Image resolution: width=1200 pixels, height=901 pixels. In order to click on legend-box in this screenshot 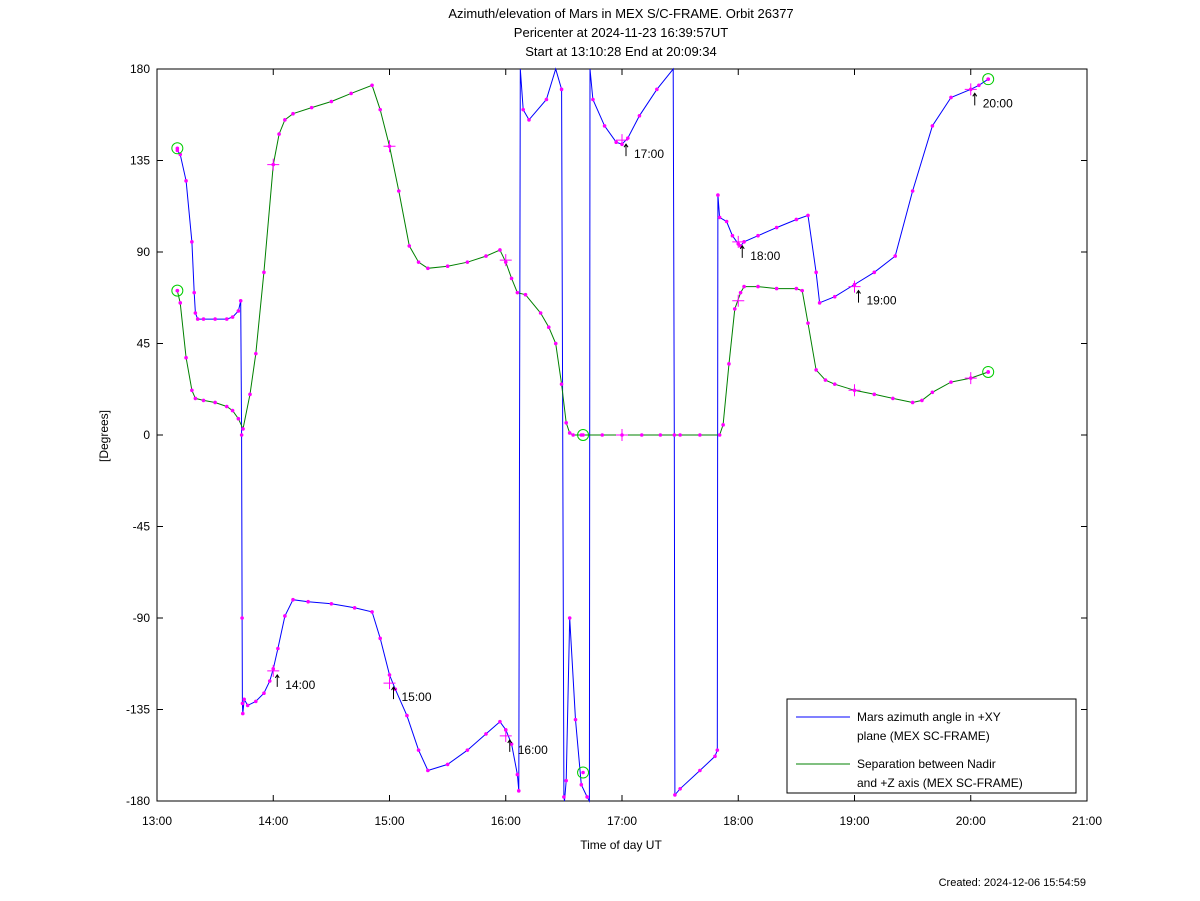, I will do `click(931, 746)`.